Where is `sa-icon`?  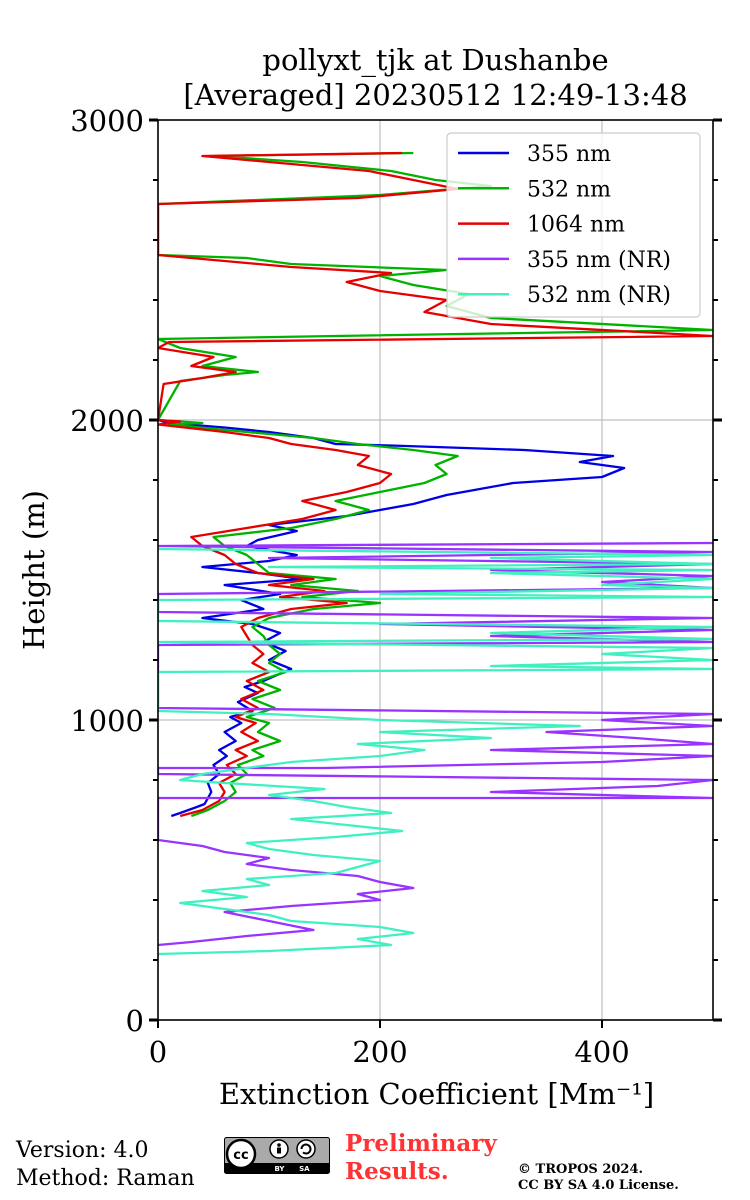 sa-icon is located at coordinates (306, 1149).